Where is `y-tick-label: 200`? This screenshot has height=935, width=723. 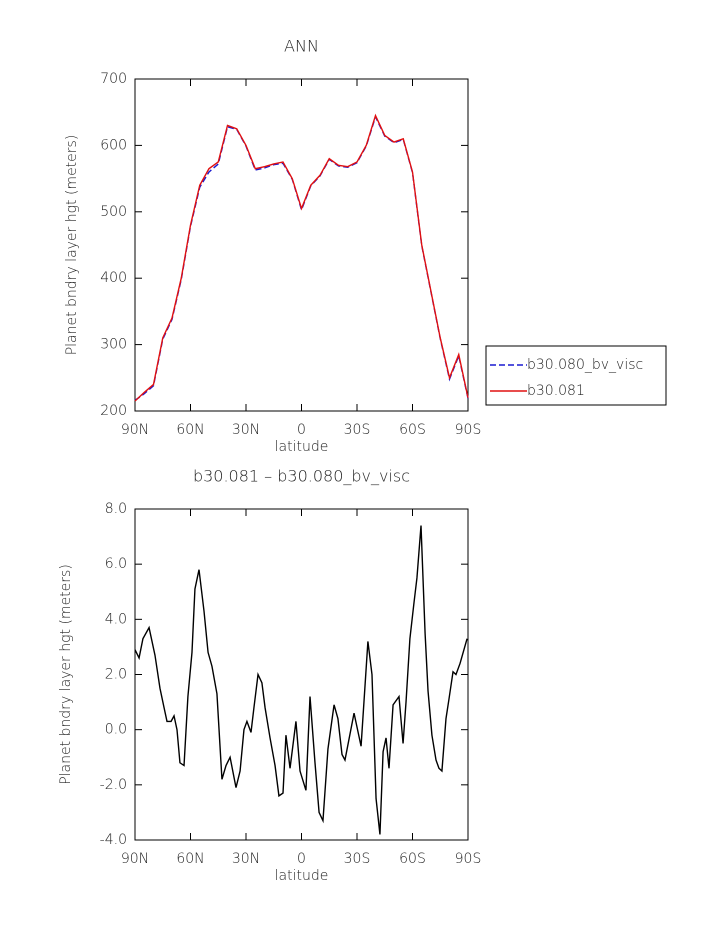
y-tick-label: 200 is located at coordinates (113, 411).